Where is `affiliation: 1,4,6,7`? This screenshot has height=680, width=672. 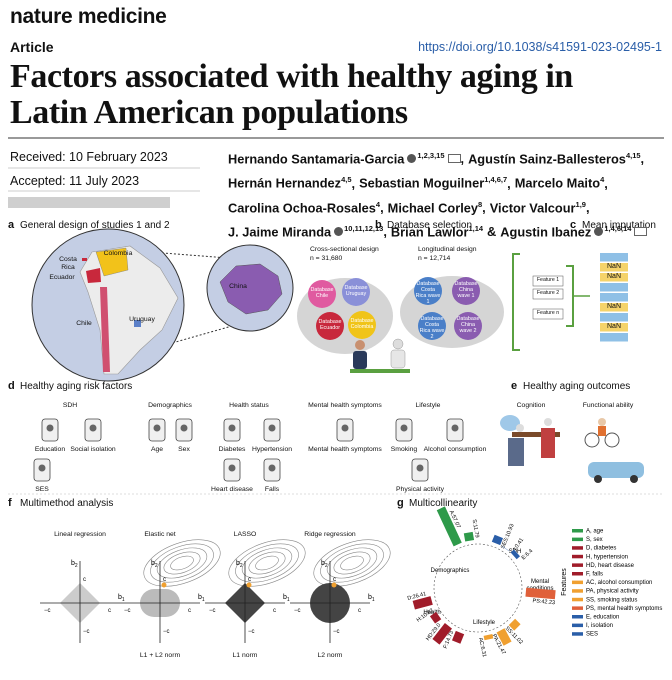
affiliation: 1,4,6,7 is located at coordinates (496, 180).